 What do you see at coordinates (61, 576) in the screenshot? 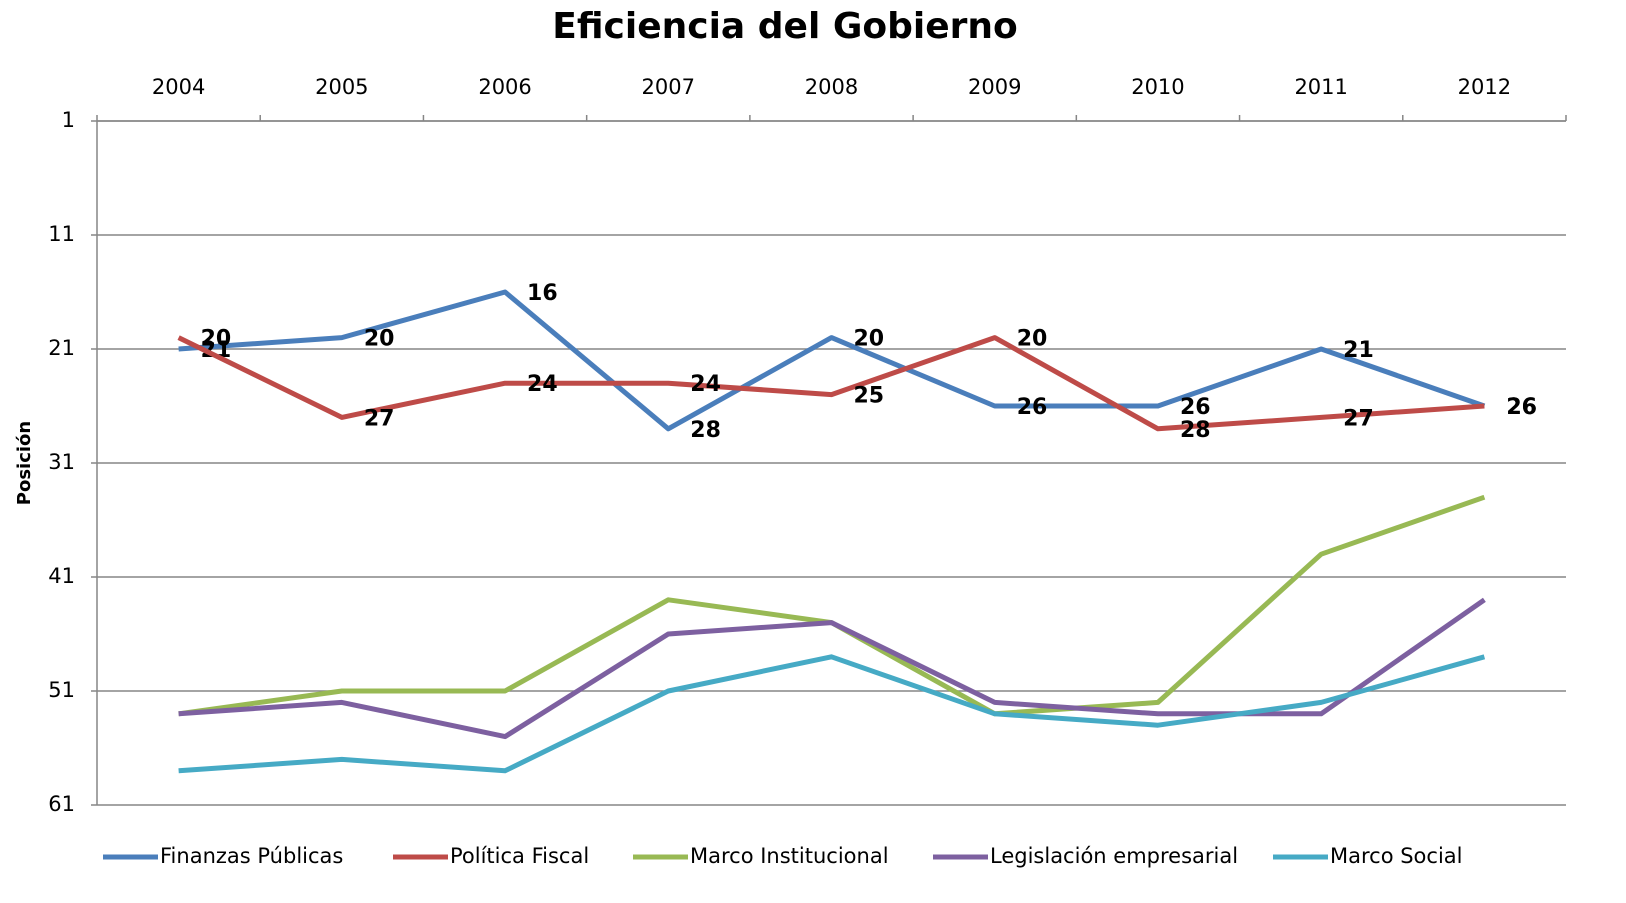
I see `y-tick-label: 41` at bounding box center [61, 576].